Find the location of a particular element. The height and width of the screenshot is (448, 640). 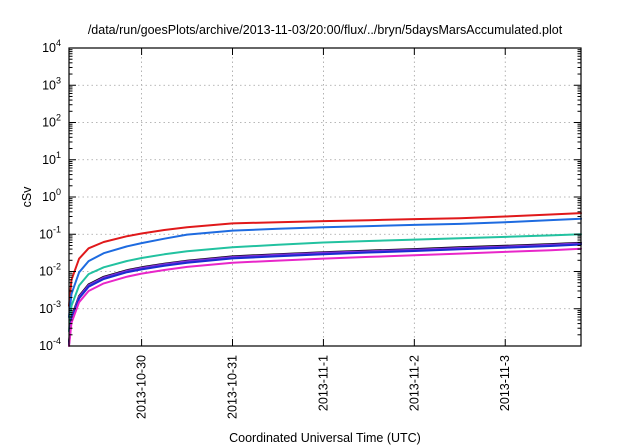

y-tick-label: 10⁰ is located at coordinates (51, 195).